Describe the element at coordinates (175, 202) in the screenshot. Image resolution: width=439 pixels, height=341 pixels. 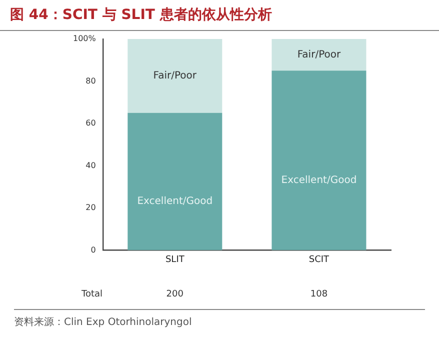
I see `series-label: Excellent/Good` at that location.